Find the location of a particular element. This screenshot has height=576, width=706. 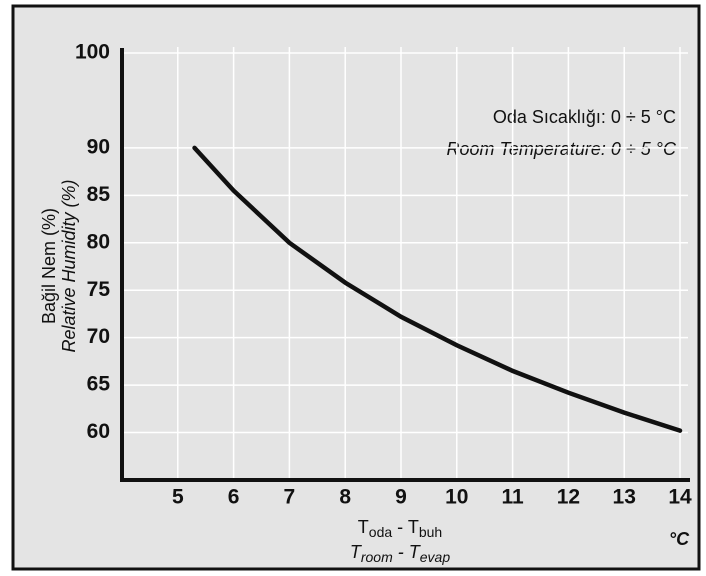

annotation: Room Temperature: 0 ÷ 5 °C is located at coordinates (561, 149).